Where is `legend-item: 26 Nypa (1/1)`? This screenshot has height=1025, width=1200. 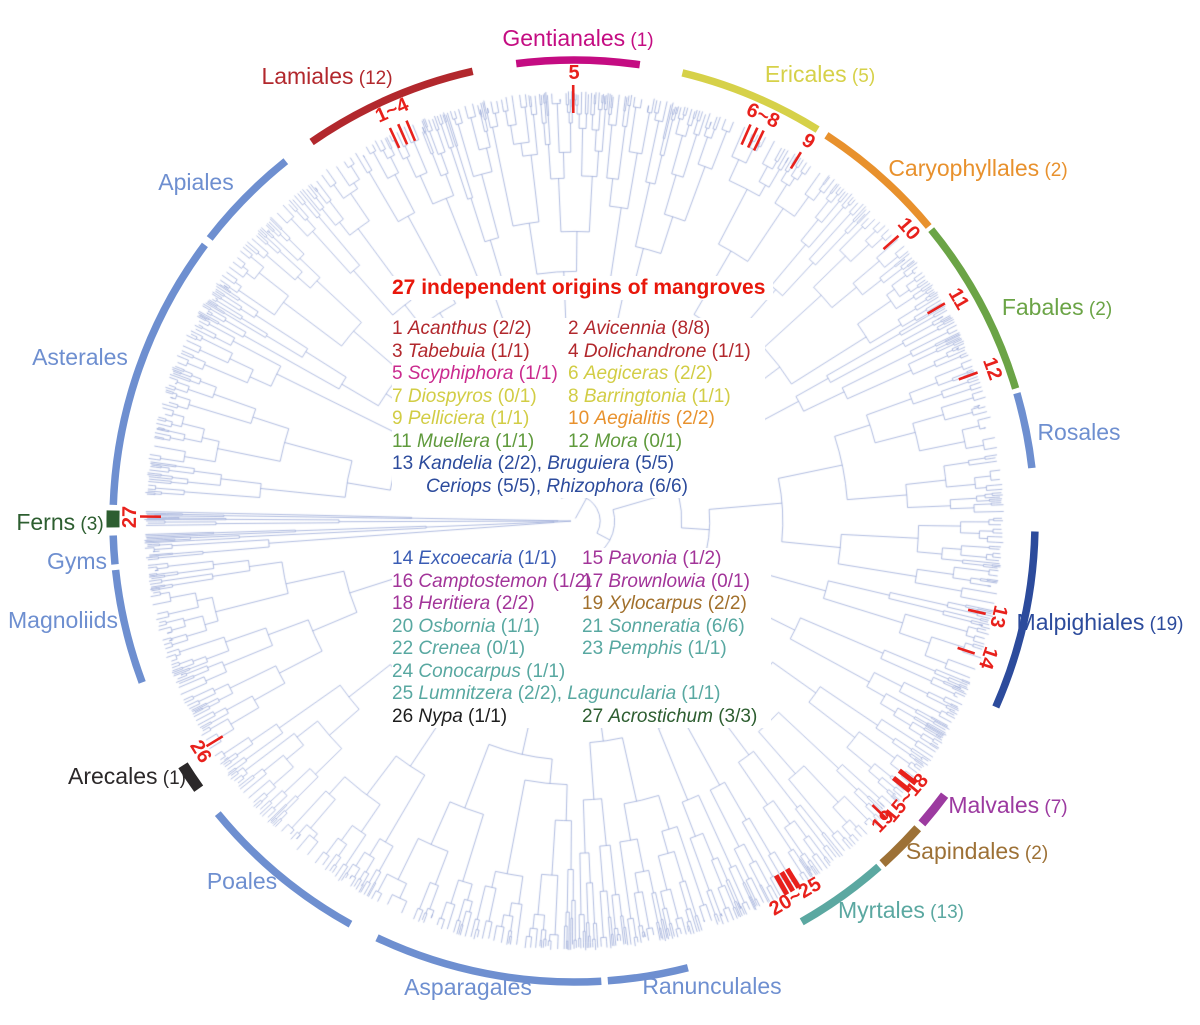
legend-item: 26 Nypa (1/1) is located at coordinates (450, 716).